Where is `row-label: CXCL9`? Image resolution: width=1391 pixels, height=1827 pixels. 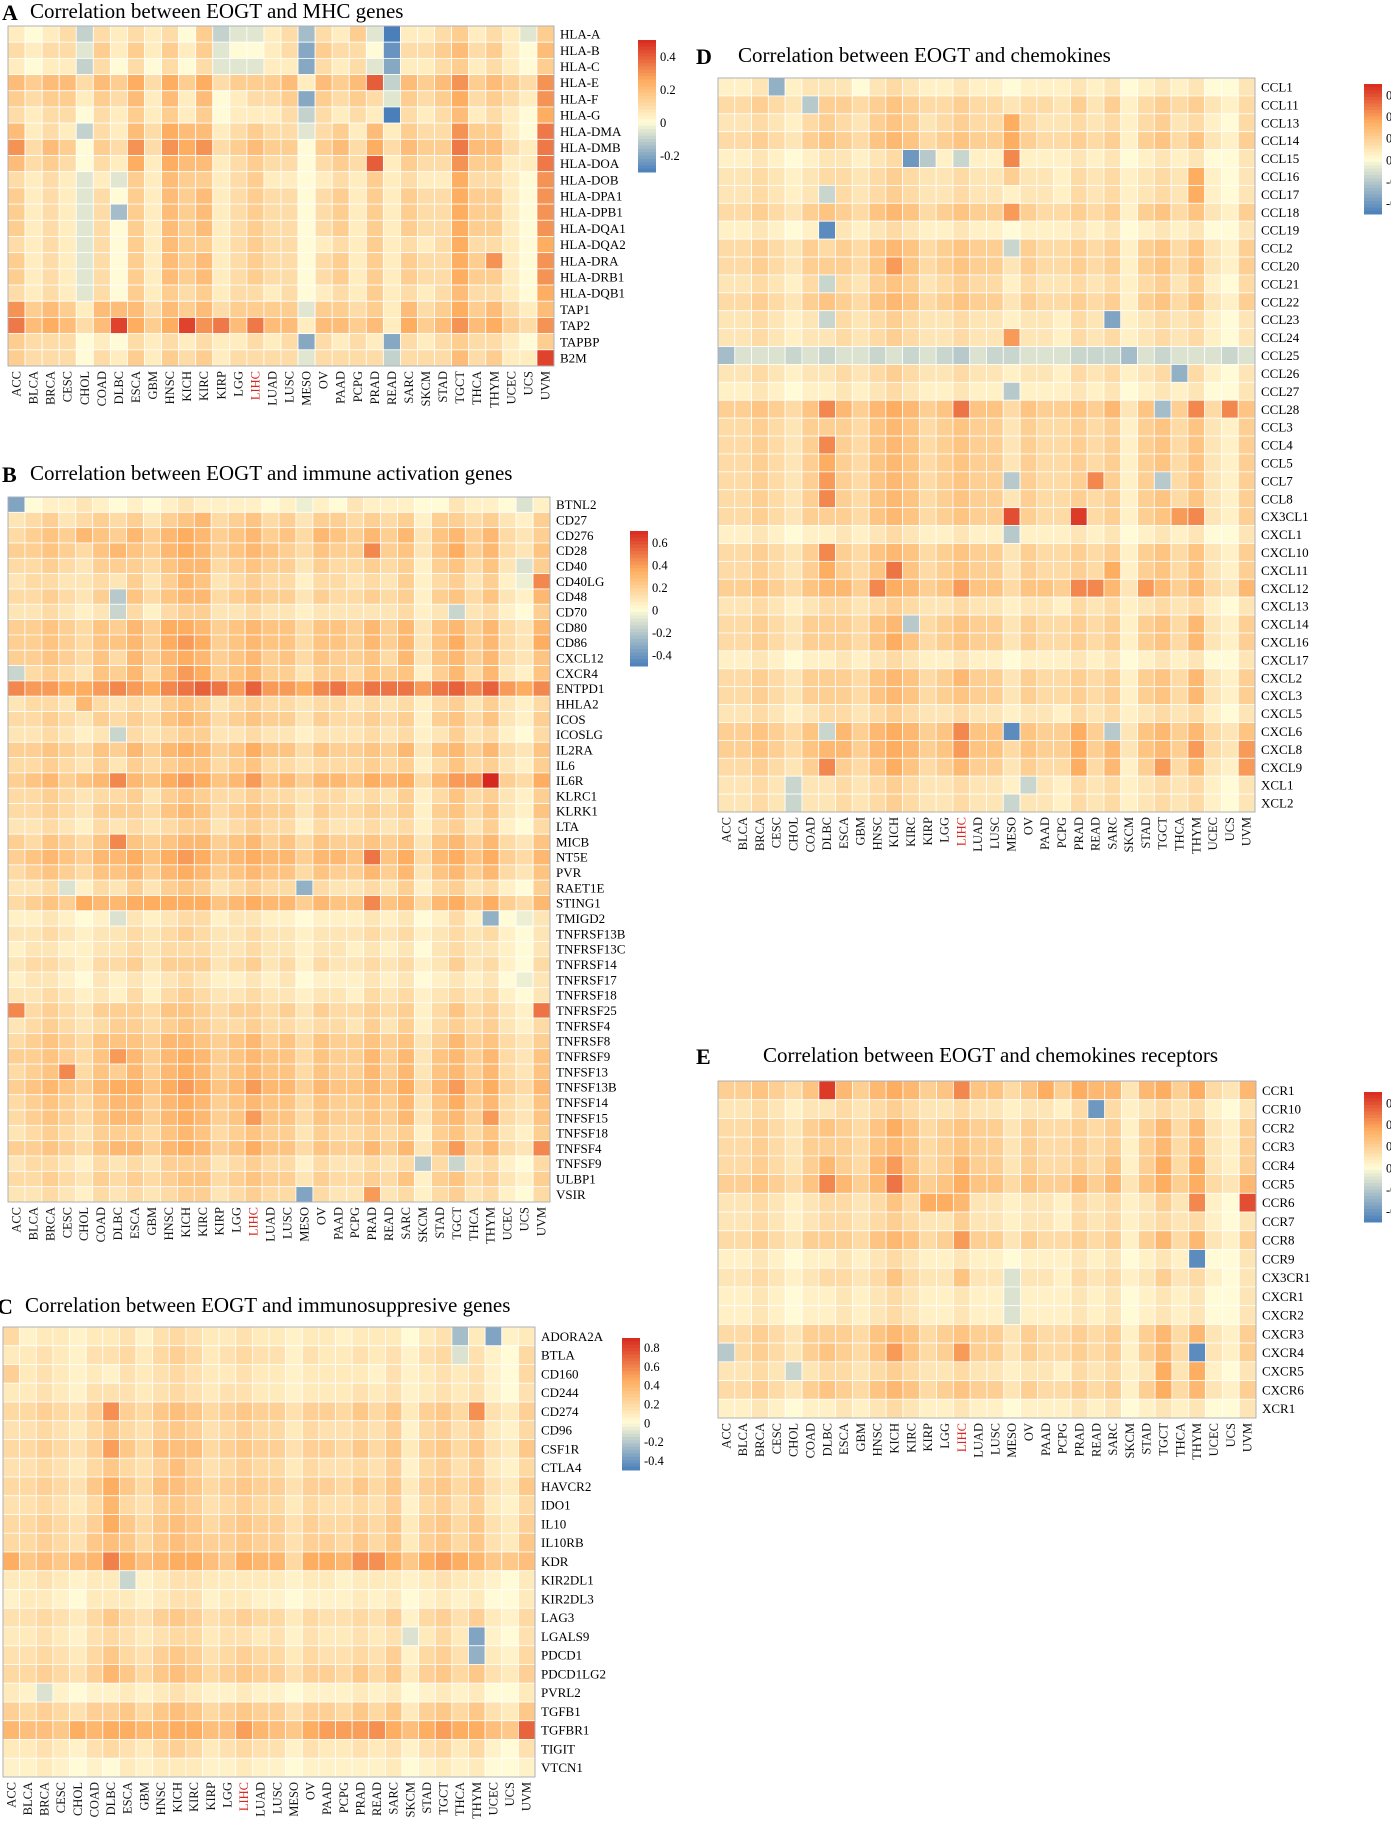
row-label: CXCL9 is located at coordinates (1281, 767).